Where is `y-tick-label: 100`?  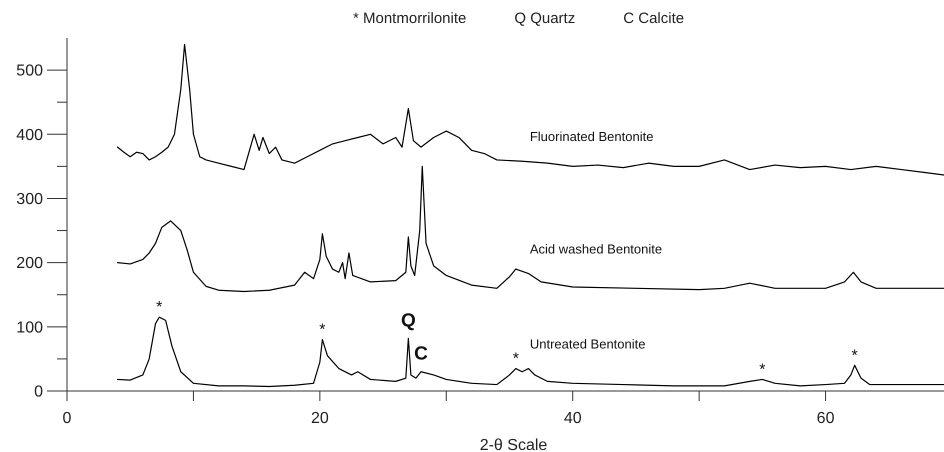 y-tick-label: 100 is located at coordinates (30, 327).